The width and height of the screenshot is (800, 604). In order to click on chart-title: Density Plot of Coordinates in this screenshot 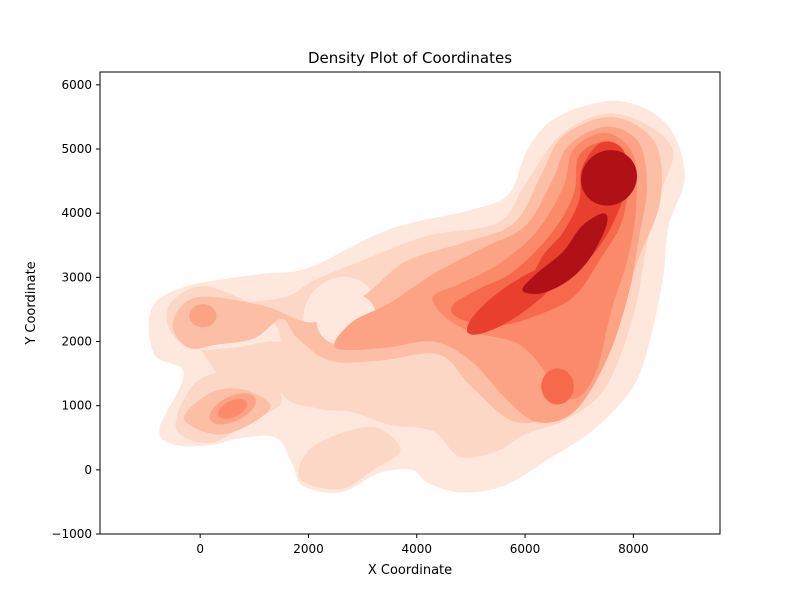, I will do `click(410, 58)`.